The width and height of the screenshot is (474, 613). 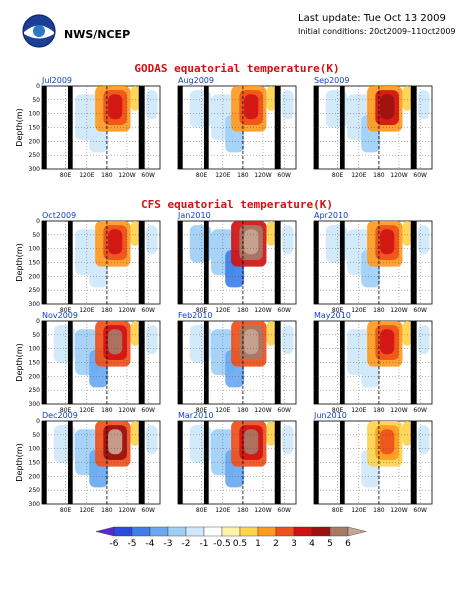 I want to click on panel-label: Jun2010, so click(x=330, y=415).